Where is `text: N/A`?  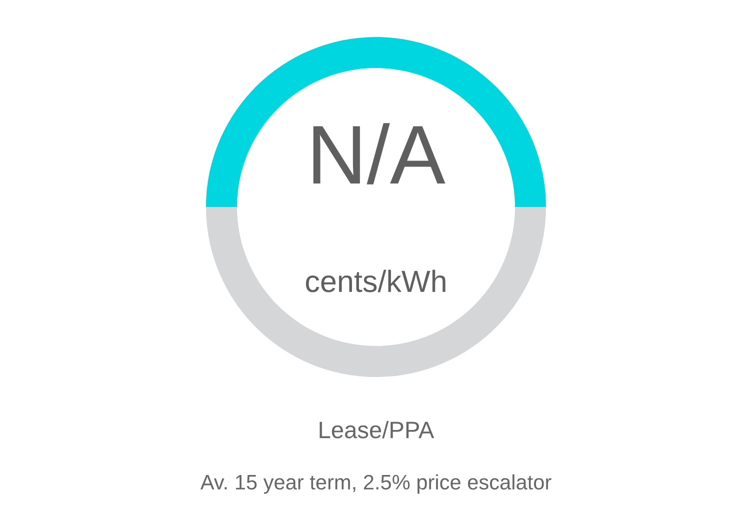 text: N/A is located at coordinates (379, 153).